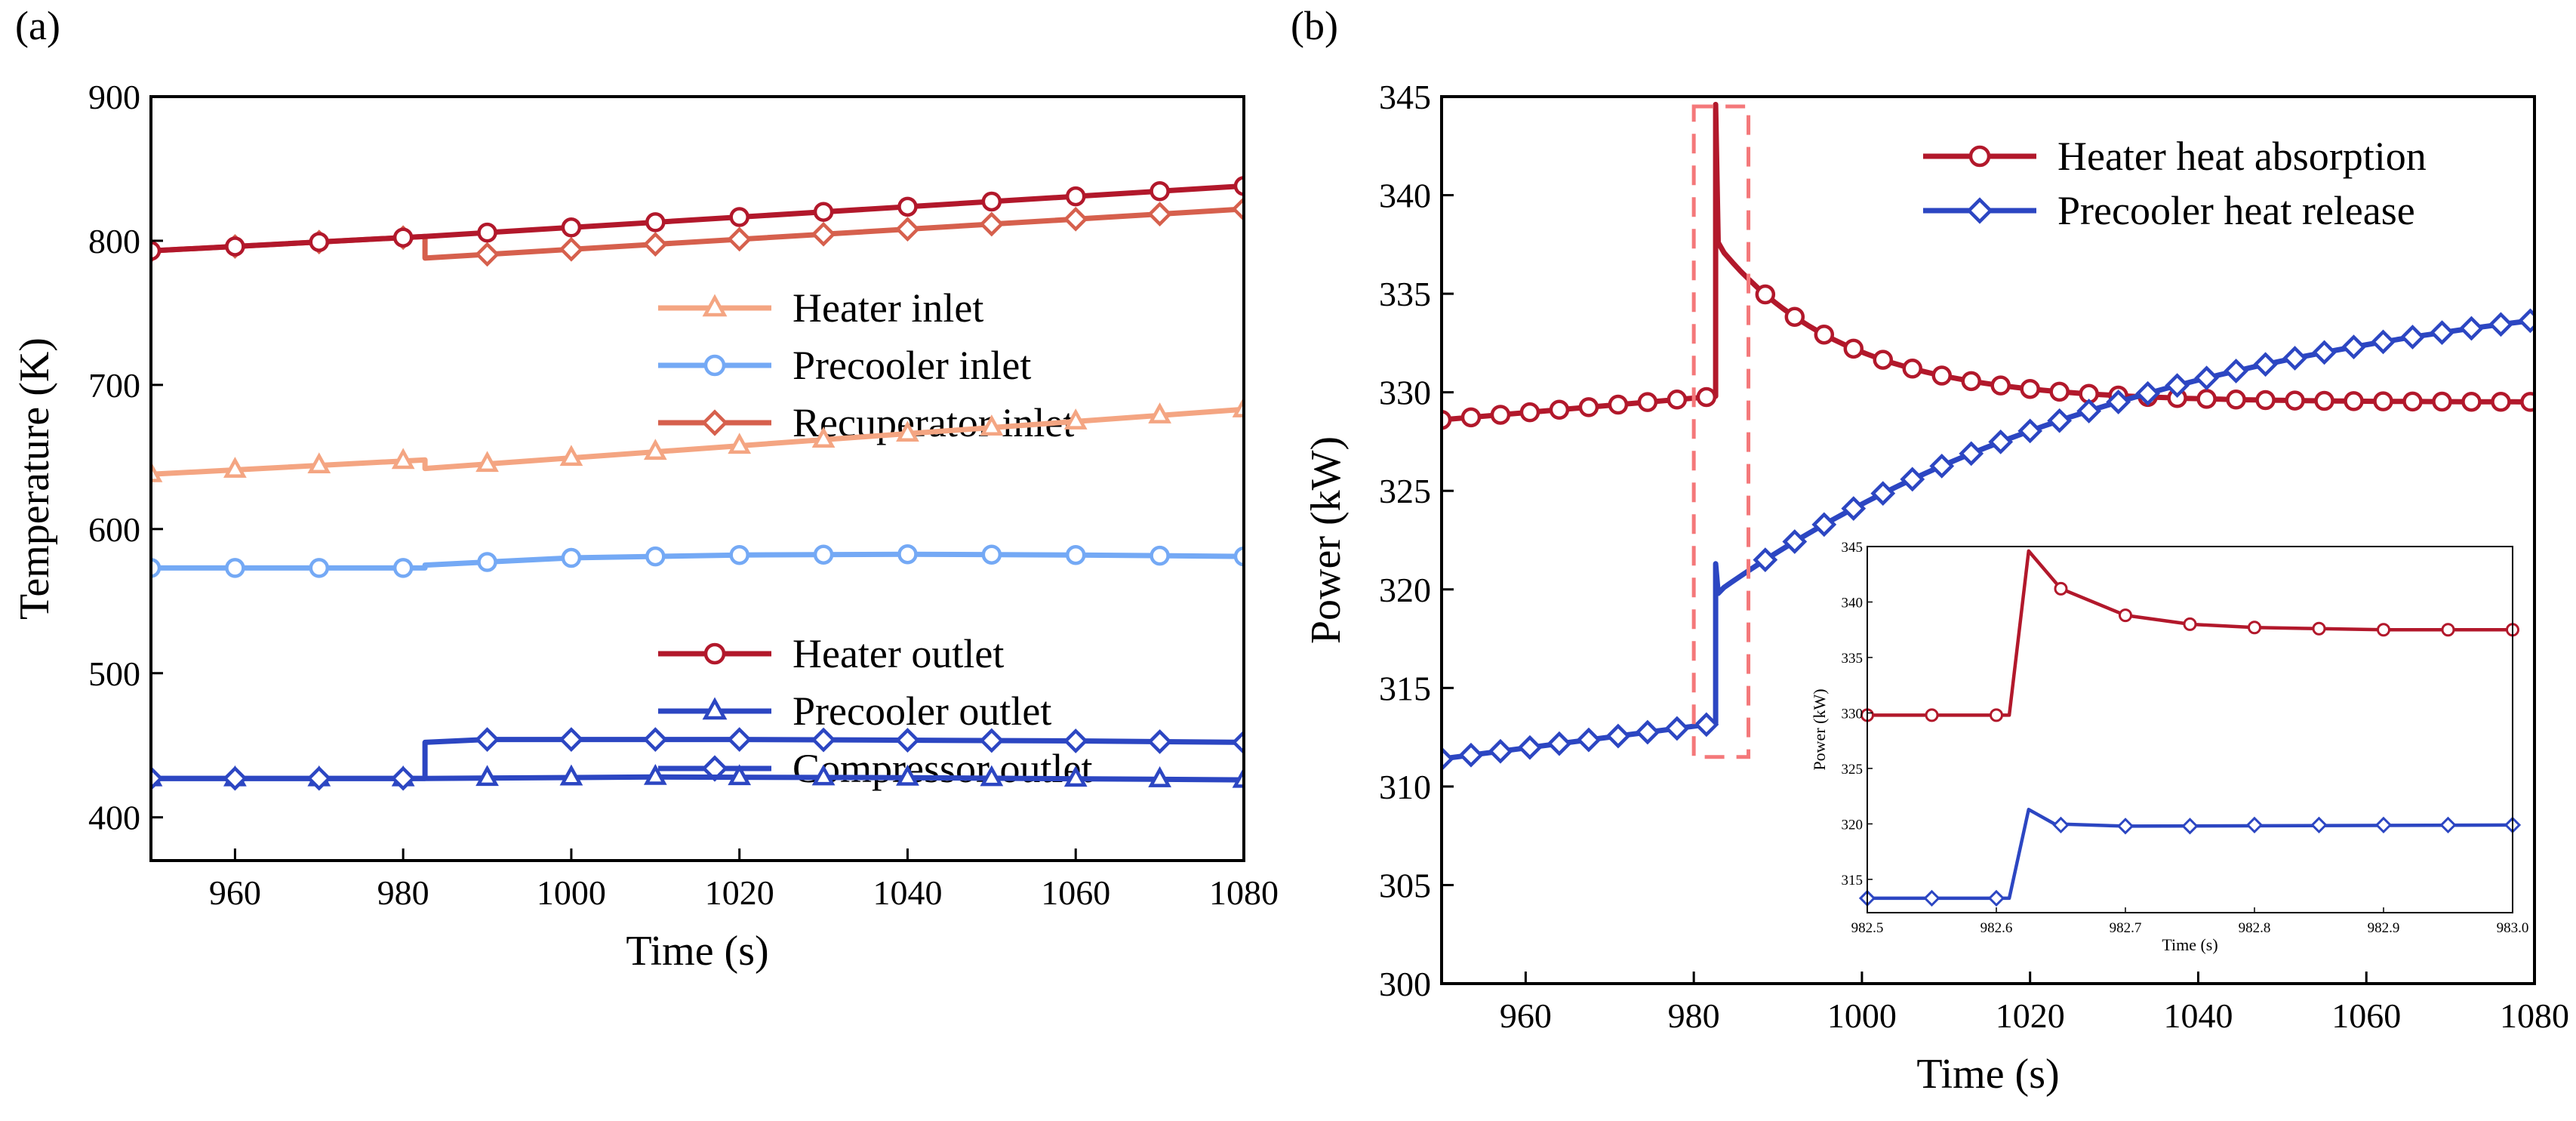 The height and width of the screenshot is (1121, 2576). I want to click on inset-y-tick-label: 320, so click(1853, 825).